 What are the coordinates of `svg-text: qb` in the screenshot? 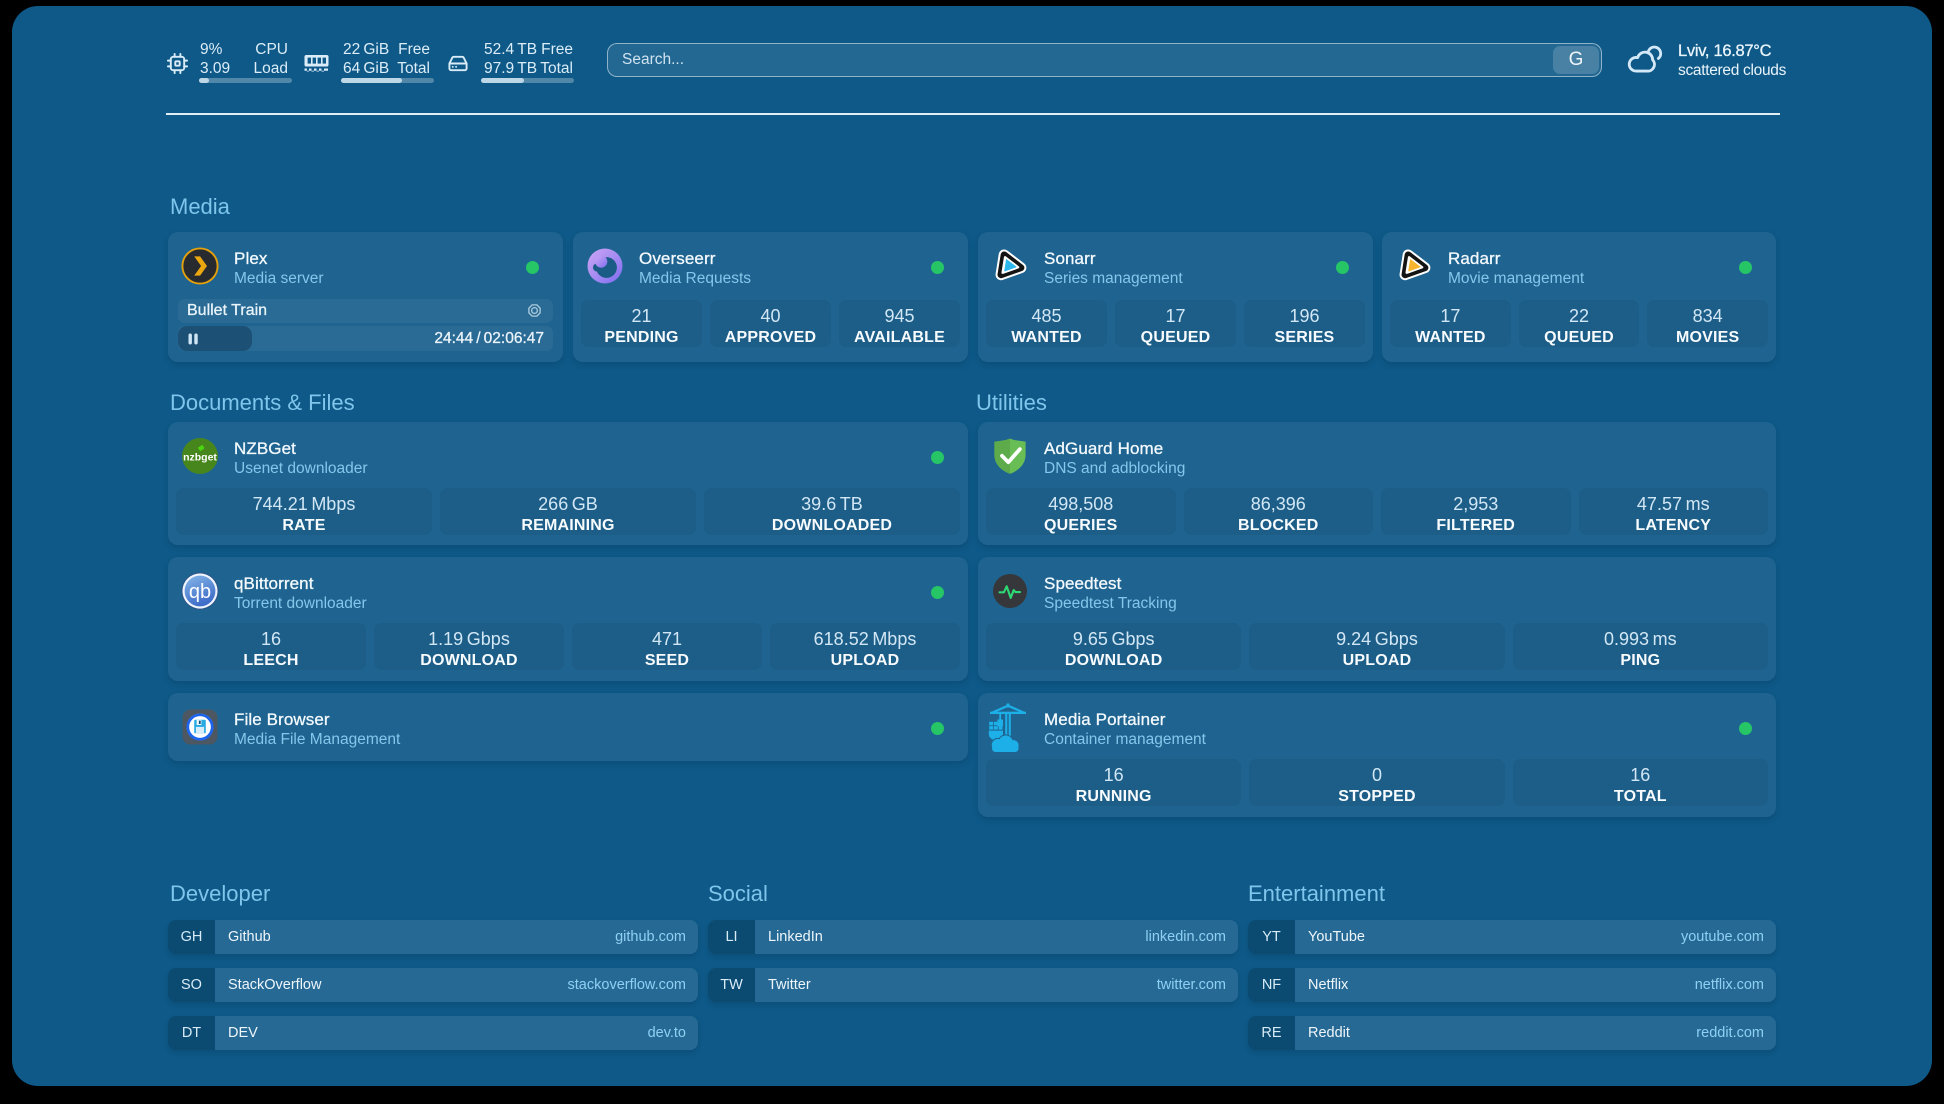 It's located at (200, 592).